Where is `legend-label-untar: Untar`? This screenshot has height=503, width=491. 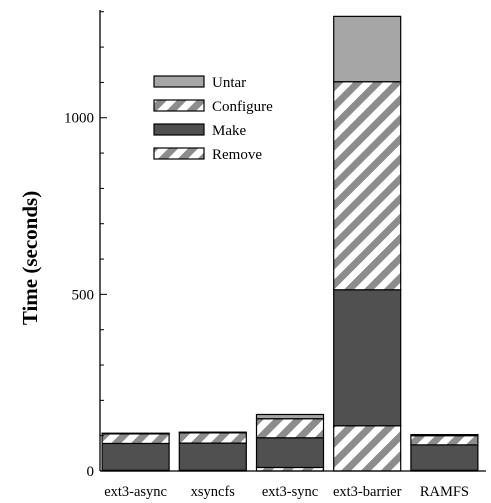
legend-label-untar: Untar is located at coordinates (229, 83).